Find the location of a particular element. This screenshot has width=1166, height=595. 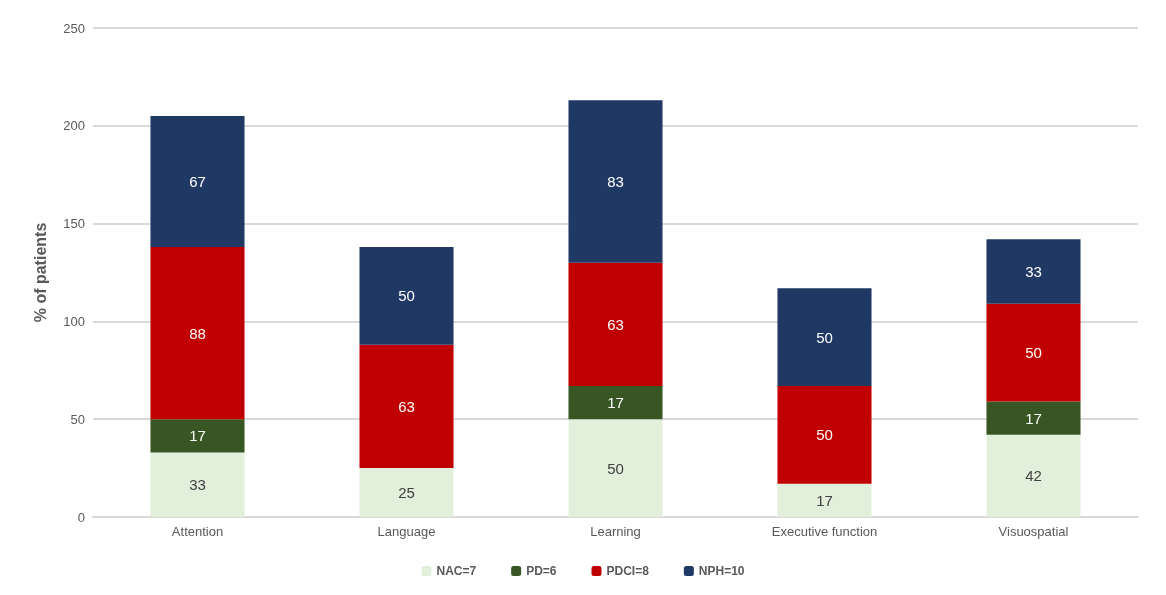

y-tick-label: 150 is located at coordinates (74, 224).